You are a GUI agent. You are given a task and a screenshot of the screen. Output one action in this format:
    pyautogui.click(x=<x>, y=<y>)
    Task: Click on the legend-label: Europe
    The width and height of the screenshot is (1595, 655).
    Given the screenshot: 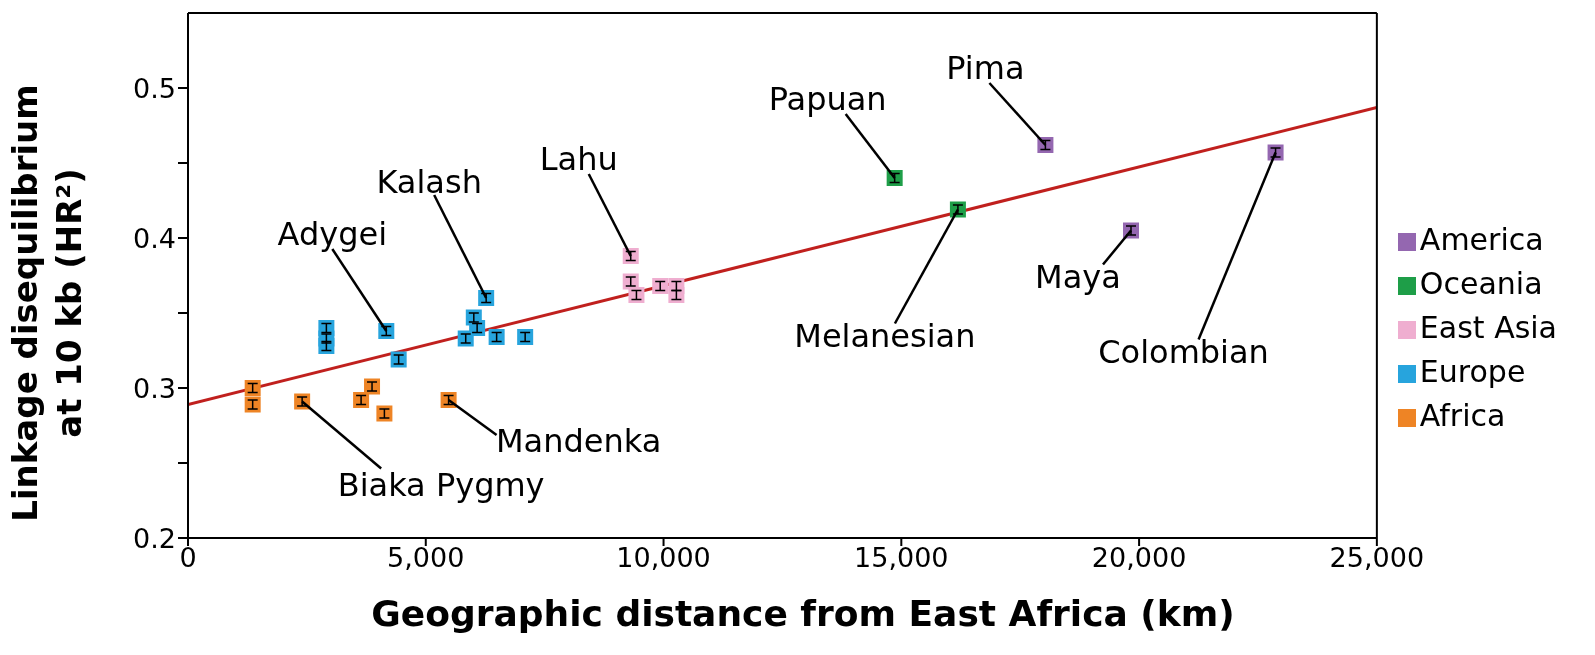 What is the action you would take?
    pyautogui.click(x=1472, y=371)
    